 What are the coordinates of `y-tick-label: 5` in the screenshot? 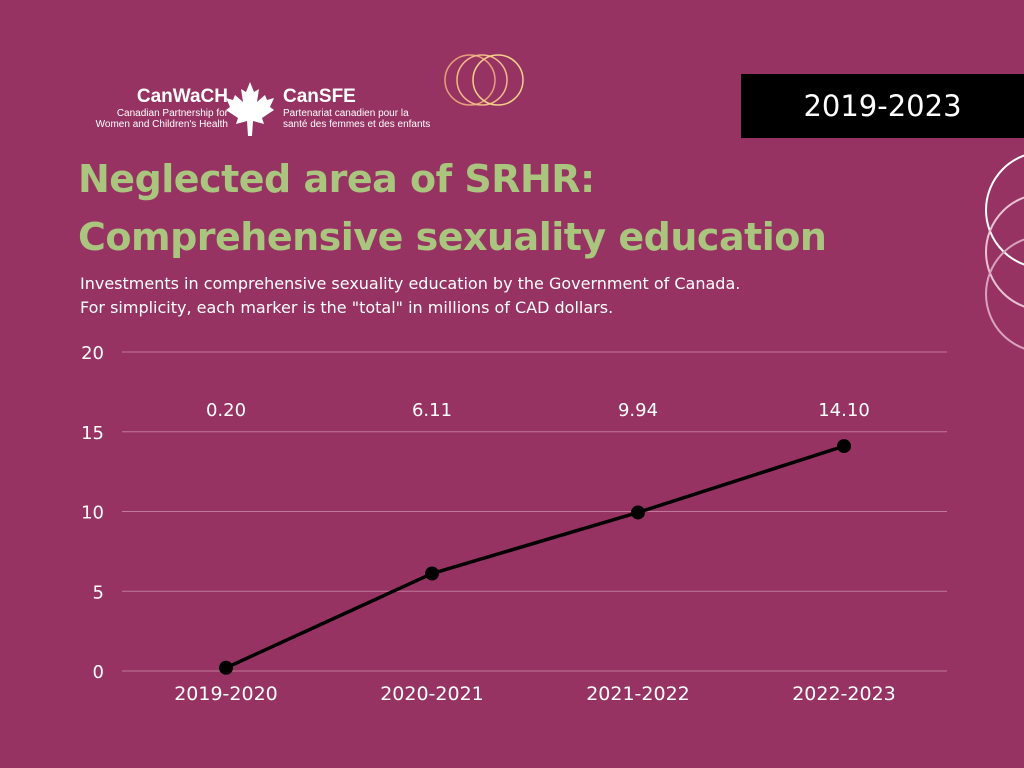 It's located at (98, 592).